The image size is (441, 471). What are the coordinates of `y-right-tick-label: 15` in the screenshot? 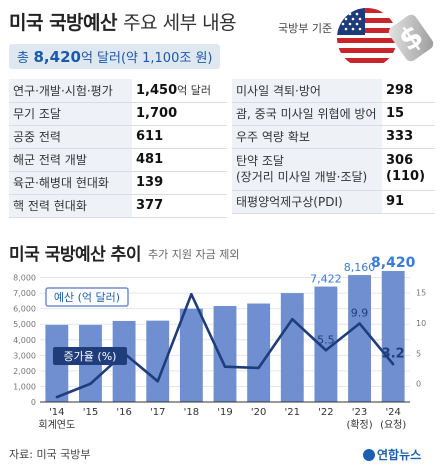 It's located at (421, 292).